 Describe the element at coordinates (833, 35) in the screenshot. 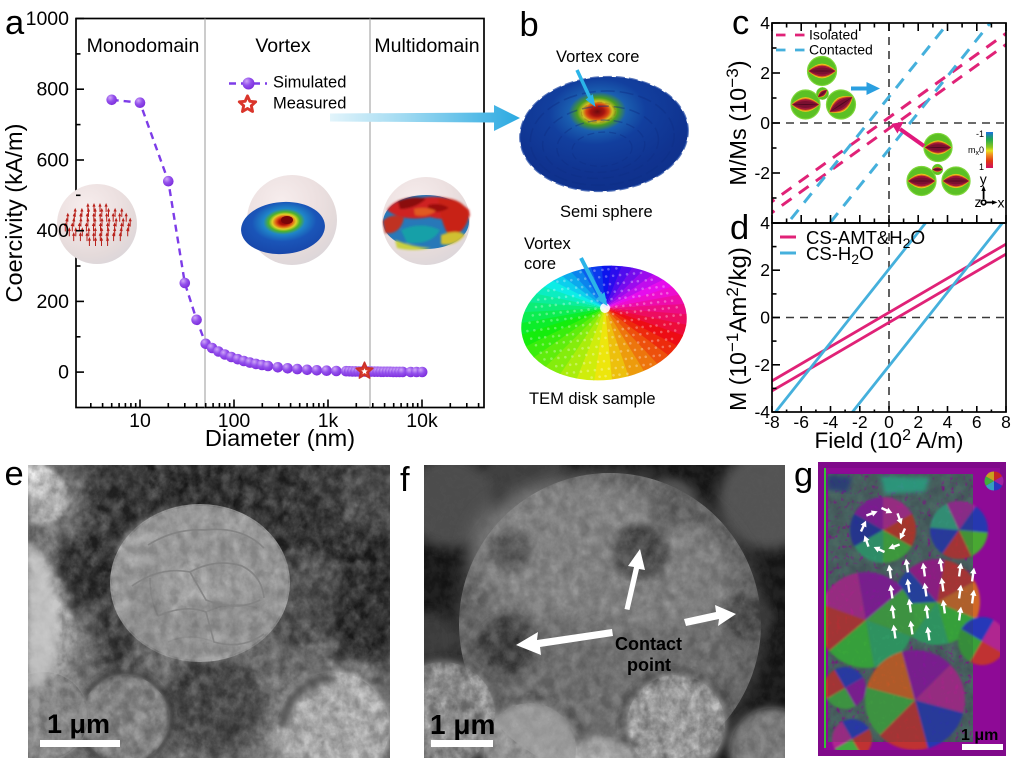

I see `svg-text: Isolated` at that location.